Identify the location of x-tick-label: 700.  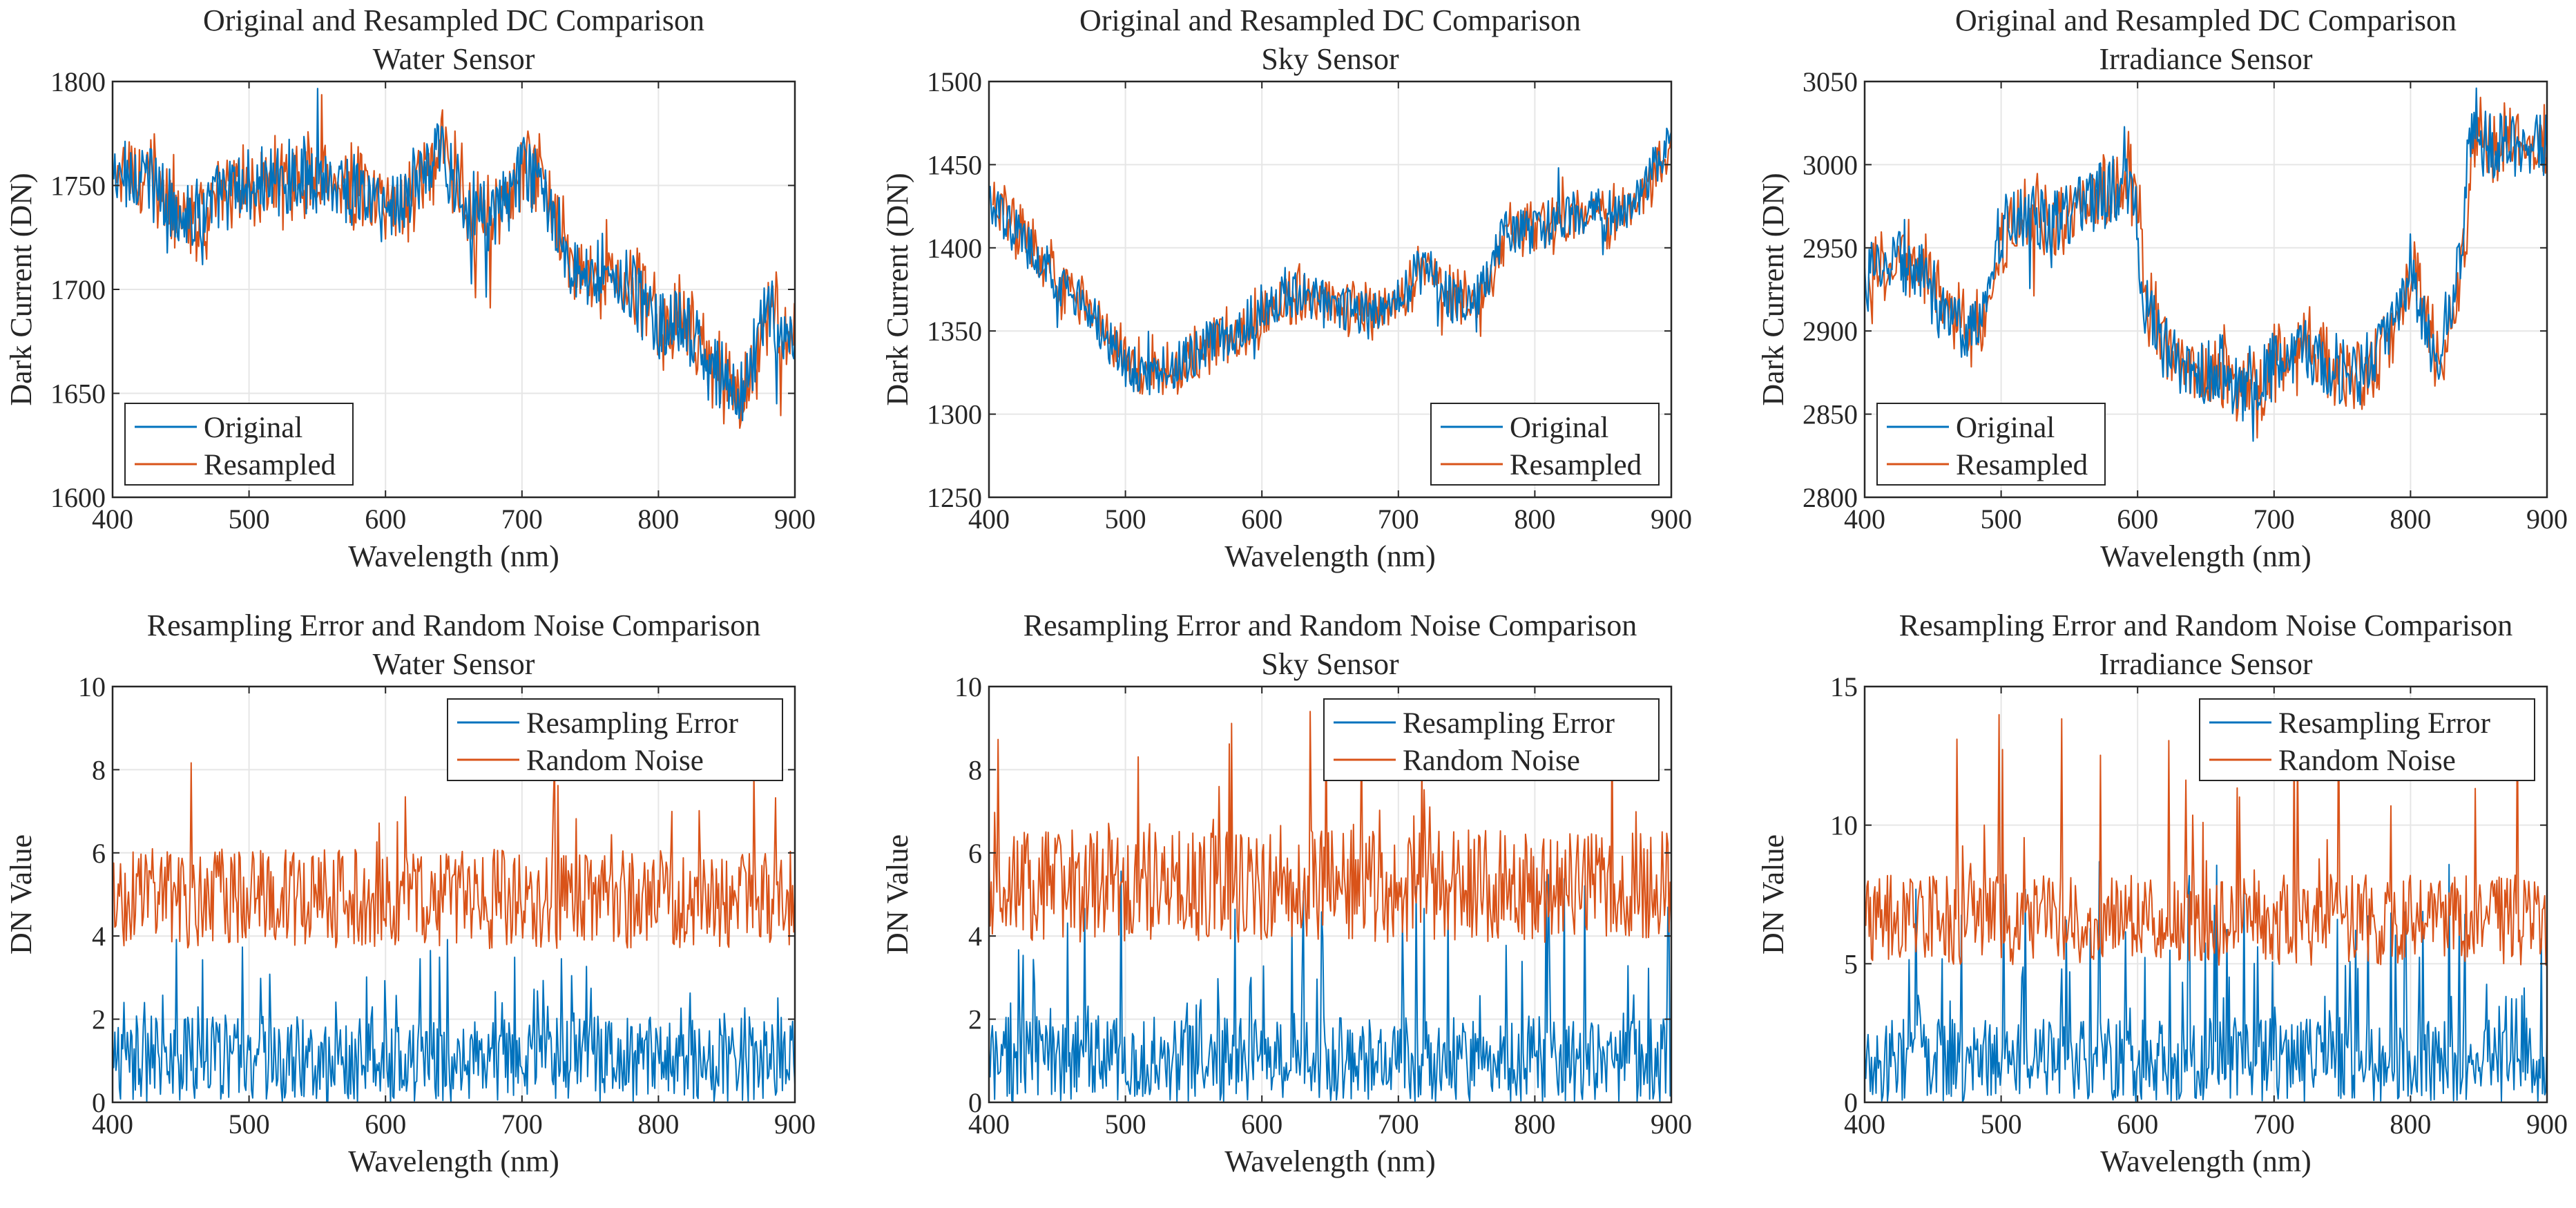
(2274, 1124).